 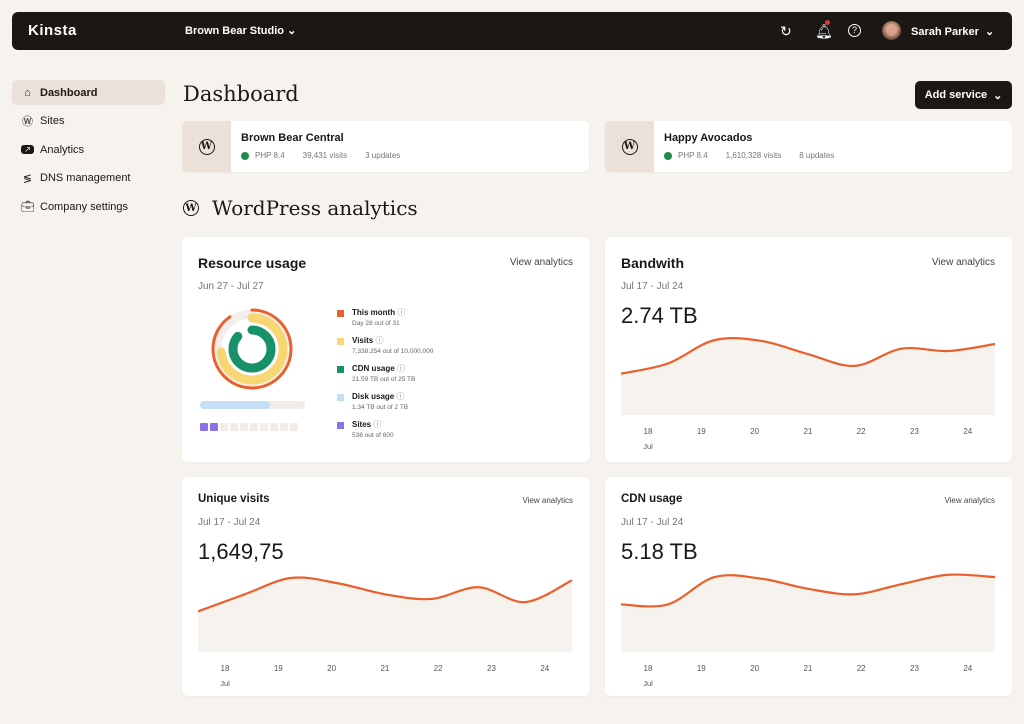 I want to click on sidebar-item-dns-management: ≶ DNS management, so click(x=88, y=178).